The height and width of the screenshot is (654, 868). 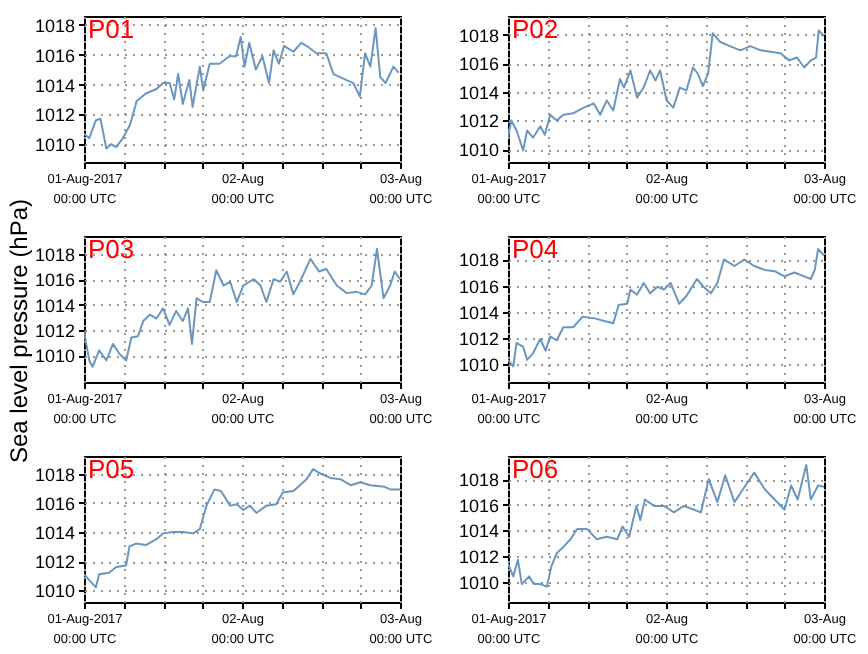 What do you see at coordinates (535, 29) in the screenshot?
I see `chart-title: P02` at bounding box center [535, 29].